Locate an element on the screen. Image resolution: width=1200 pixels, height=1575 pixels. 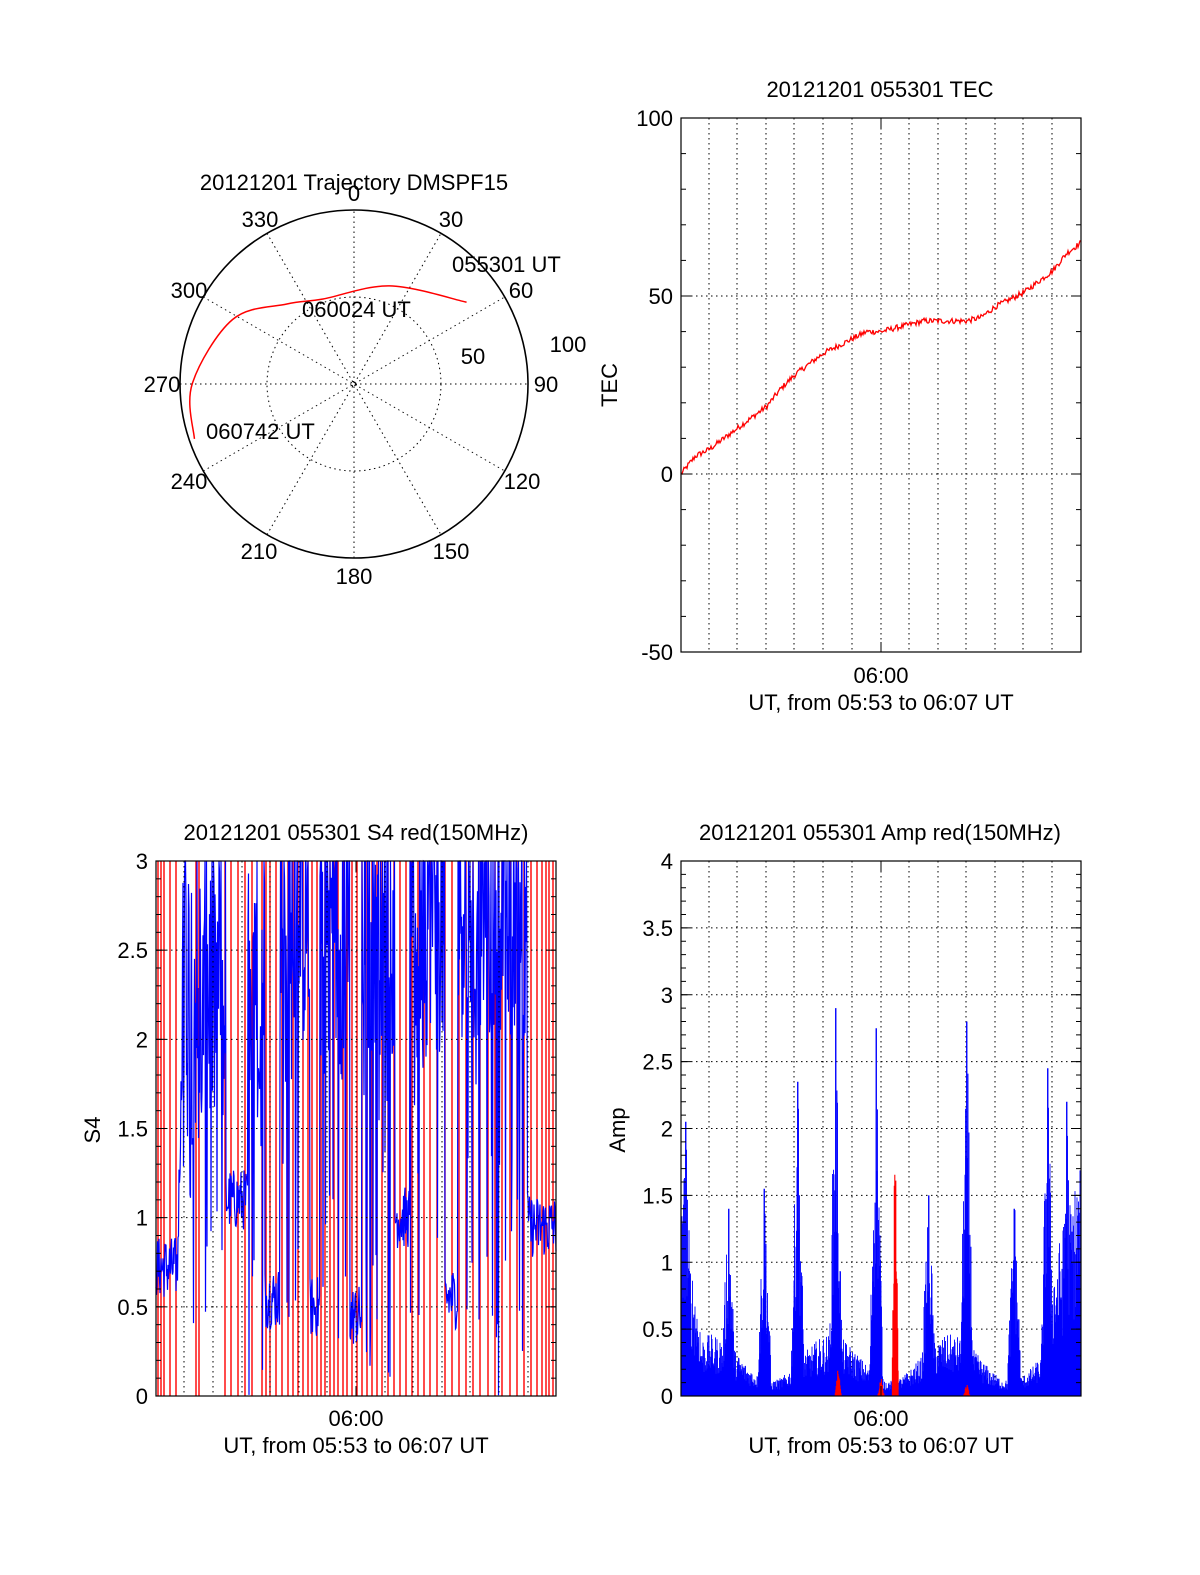
polar-radial-label-100: 100 is located at coordinates (568, 344).